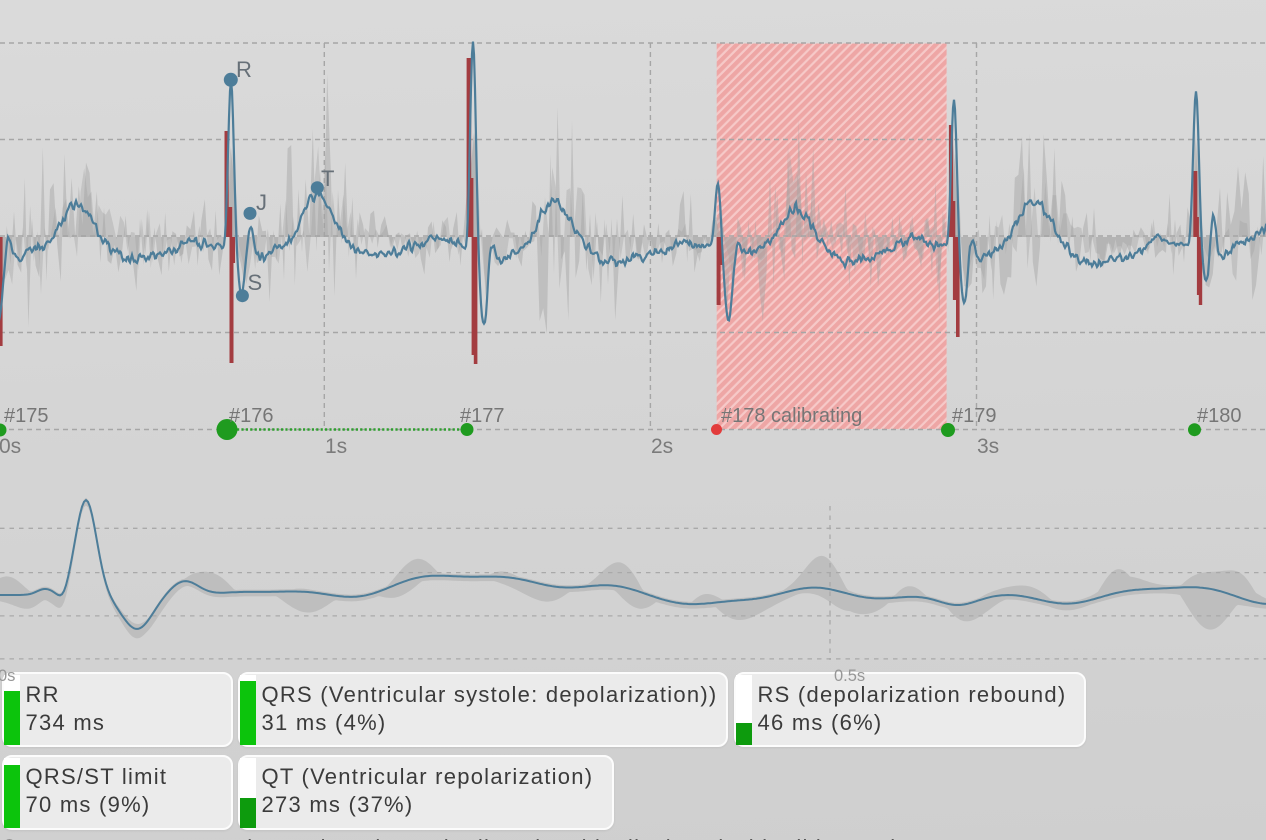 The image size is (1266, 840). I want to click on svg-text: R, so click(244, 69).